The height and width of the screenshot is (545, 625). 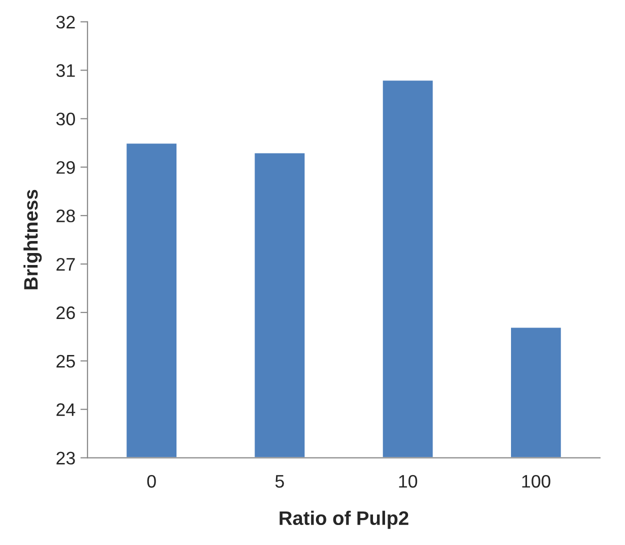 I want to click on x-tick-label: 0, so click(x=151, y=481).